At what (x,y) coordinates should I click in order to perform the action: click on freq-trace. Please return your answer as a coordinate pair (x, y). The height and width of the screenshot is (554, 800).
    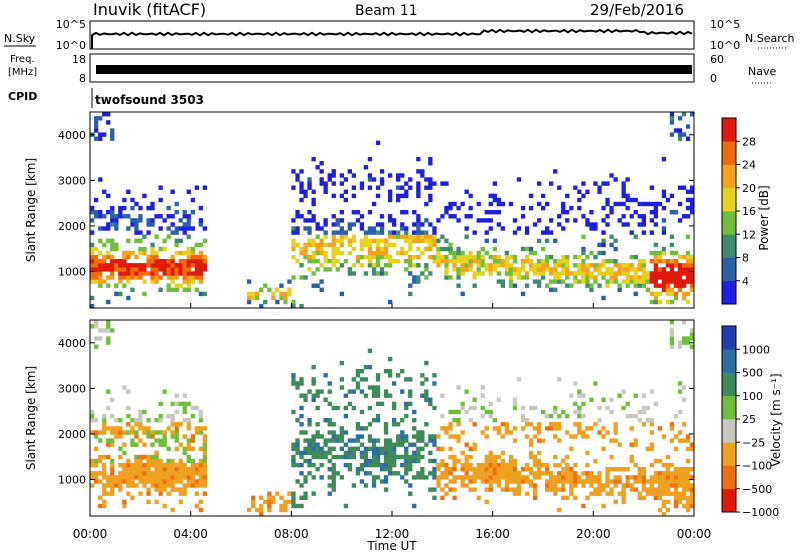
    Looking at the image, I should click on (394, 69).